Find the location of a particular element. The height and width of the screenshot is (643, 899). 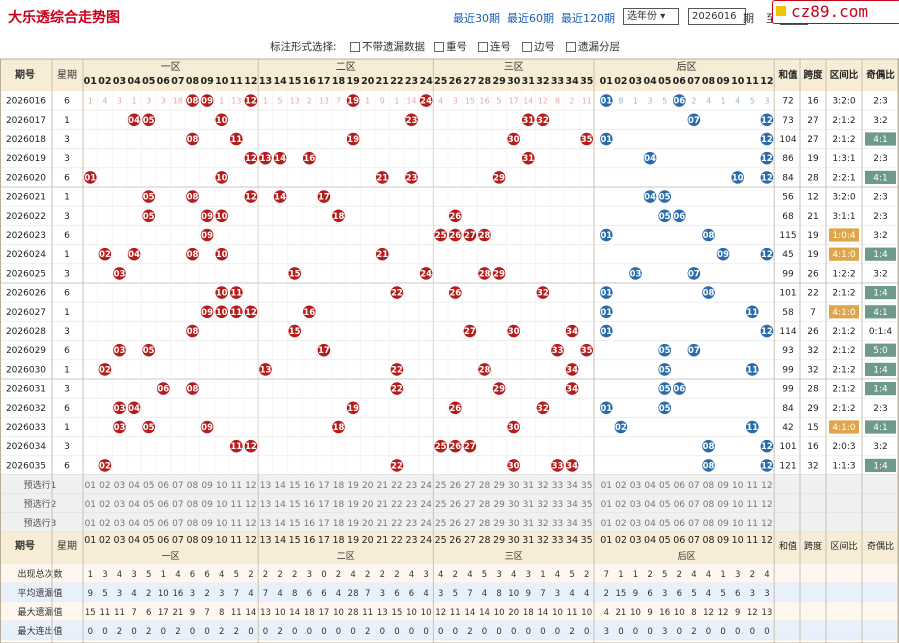

footer-front-value: 2 is located at coordinates (367, 632).